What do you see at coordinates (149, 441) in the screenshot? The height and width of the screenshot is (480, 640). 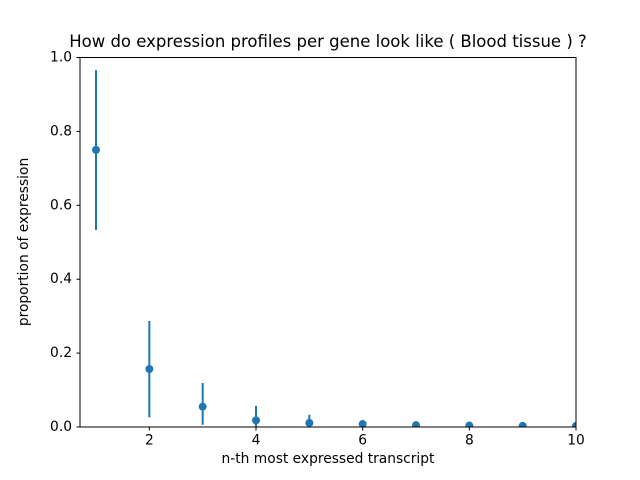 I see `x-tick-label: 2` at bounding box center [149, 441].